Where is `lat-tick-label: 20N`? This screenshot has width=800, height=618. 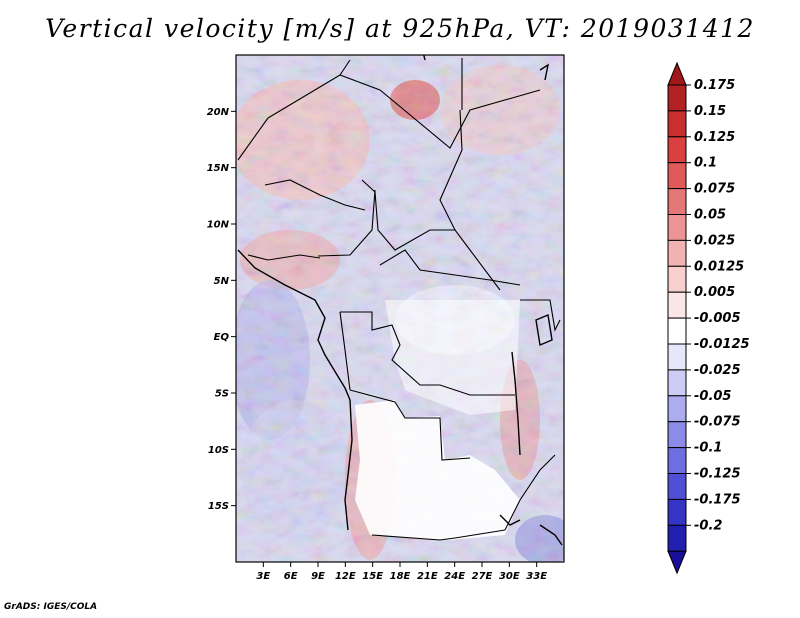 lat-tick-label: 20N is located at coordinates (218, 112).